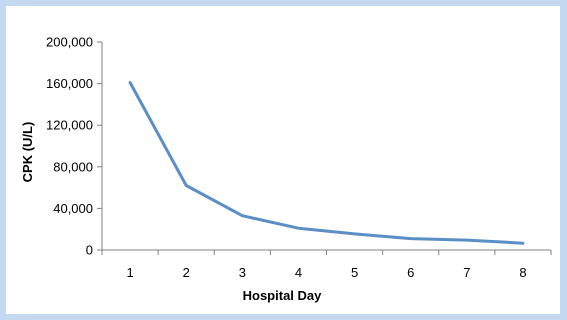 Image resolution: width=567 pixels, height=320 pixels. I want to click on x-tick-label: 2, so click(186, 272).